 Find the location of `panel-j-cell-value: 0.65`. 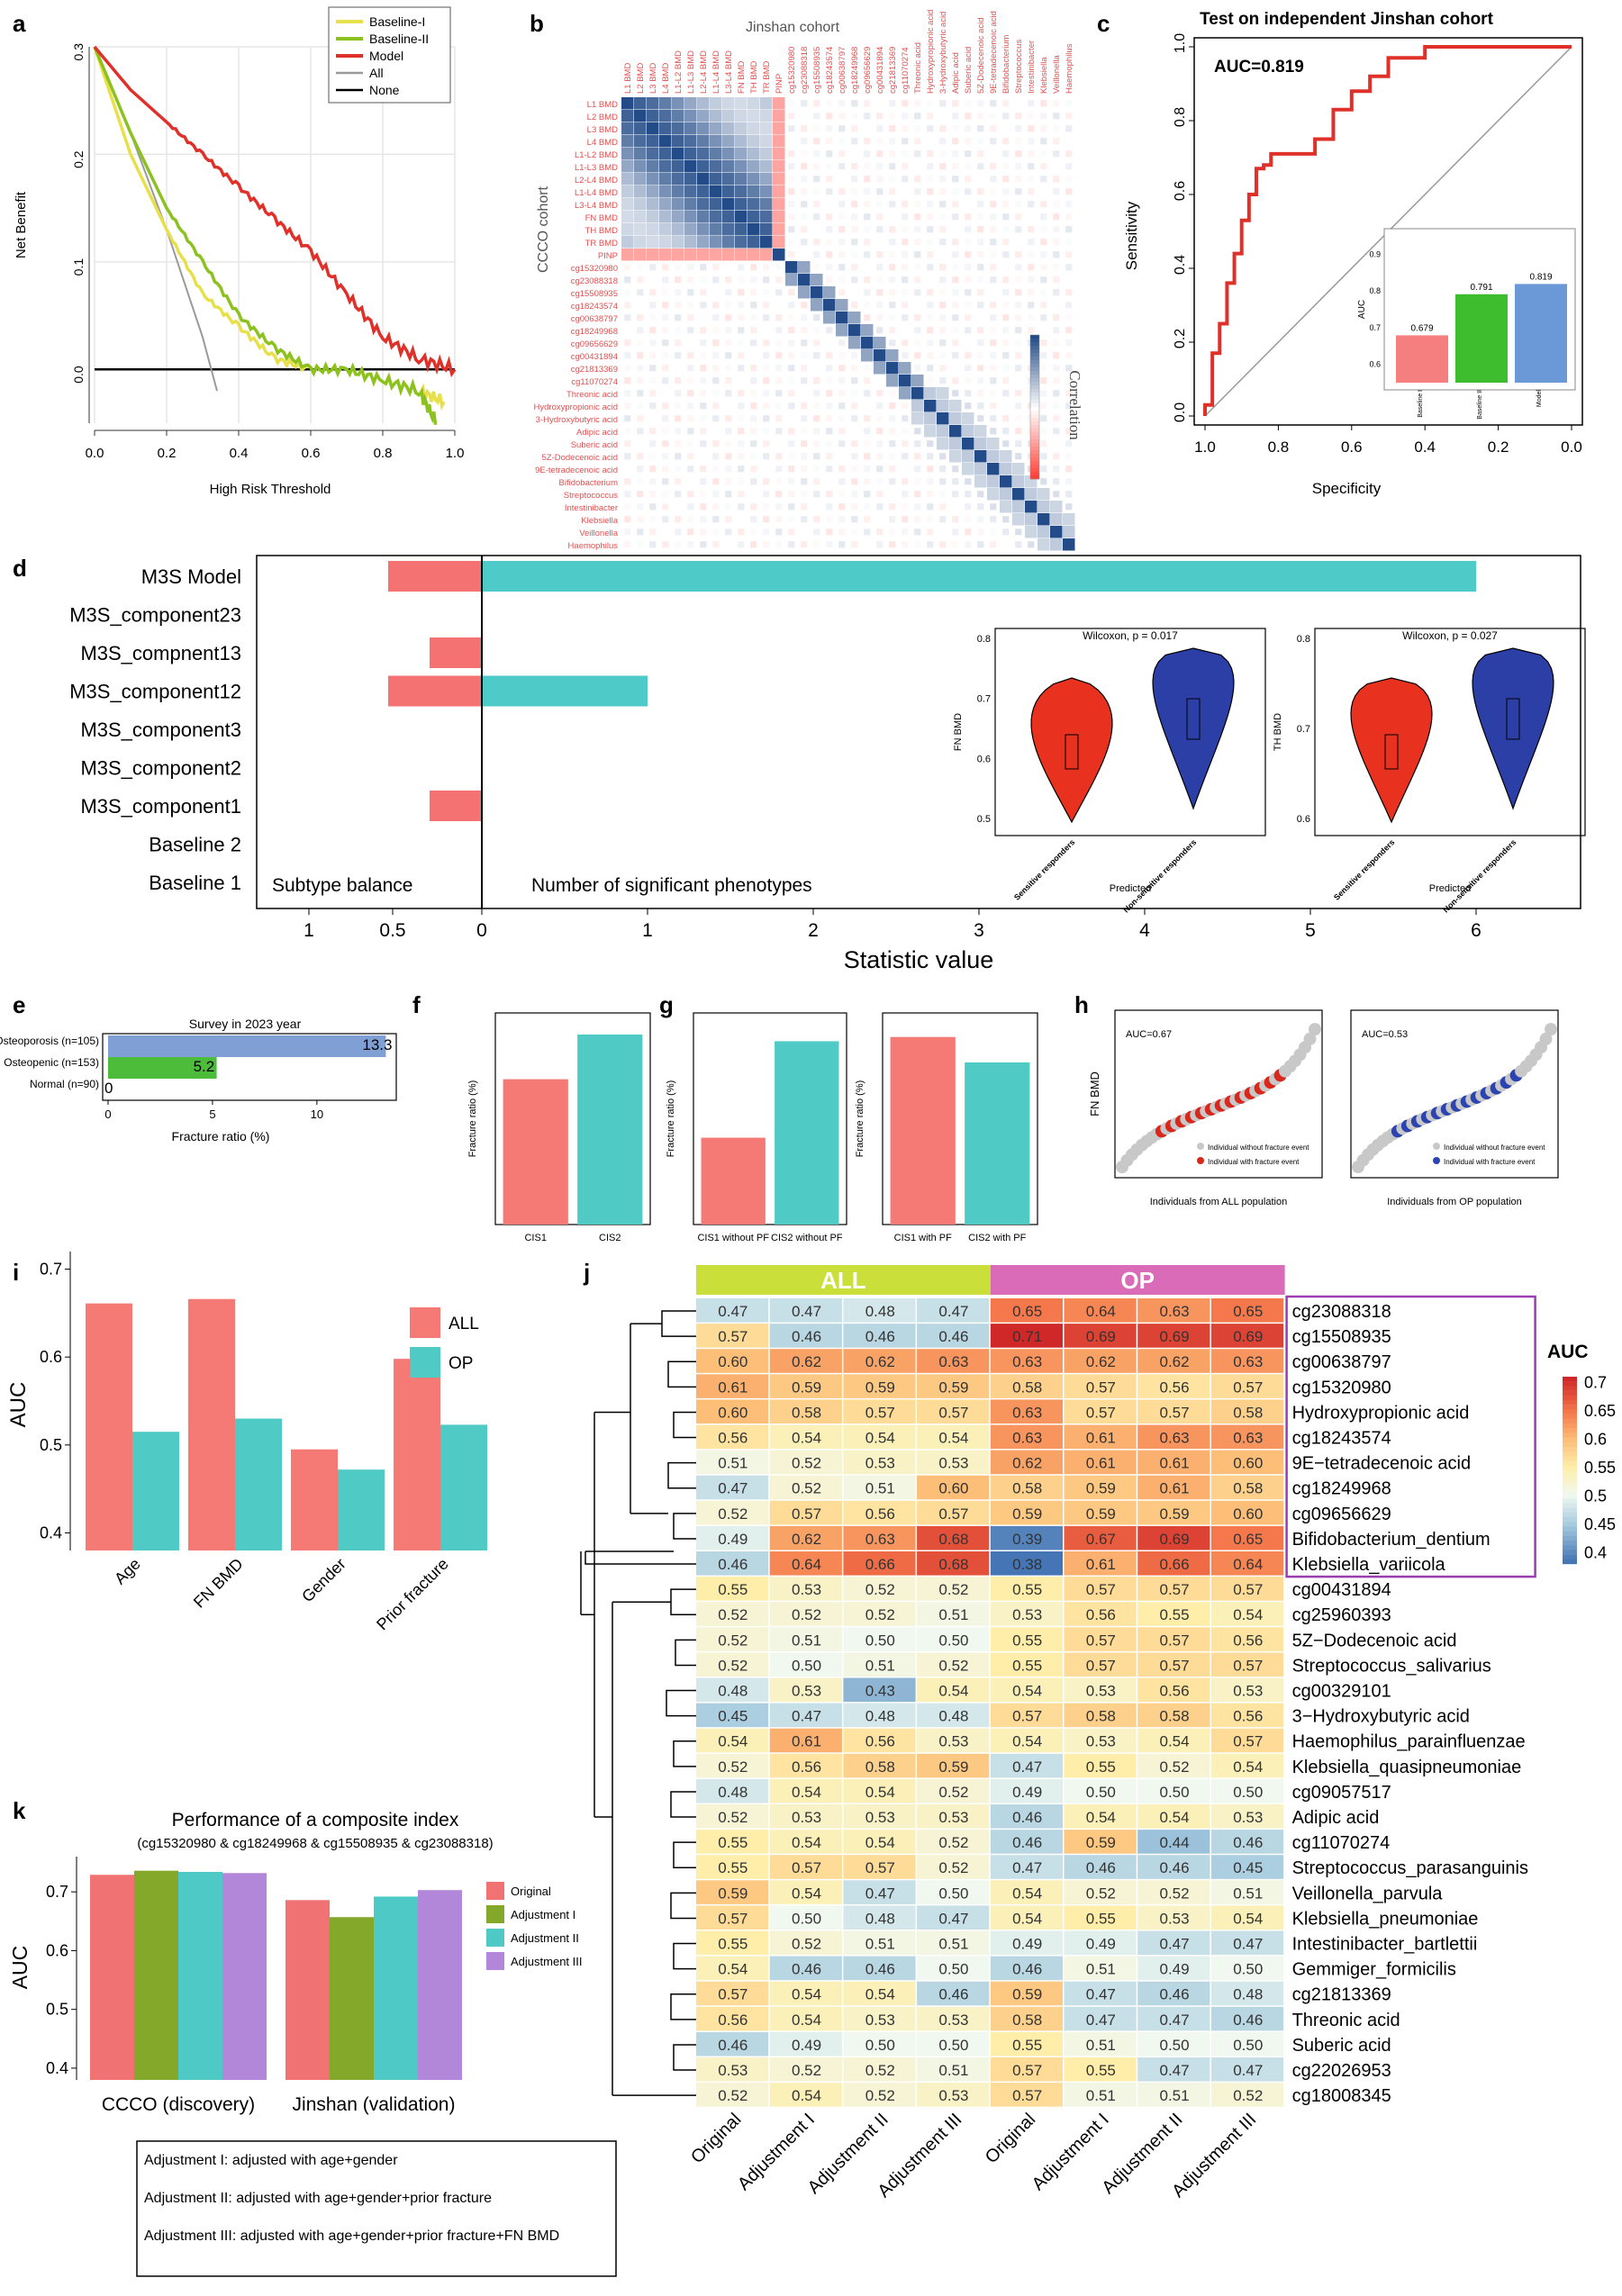

panel-j-cell-value: 0.65 is located at coordinates (1027, 1311).